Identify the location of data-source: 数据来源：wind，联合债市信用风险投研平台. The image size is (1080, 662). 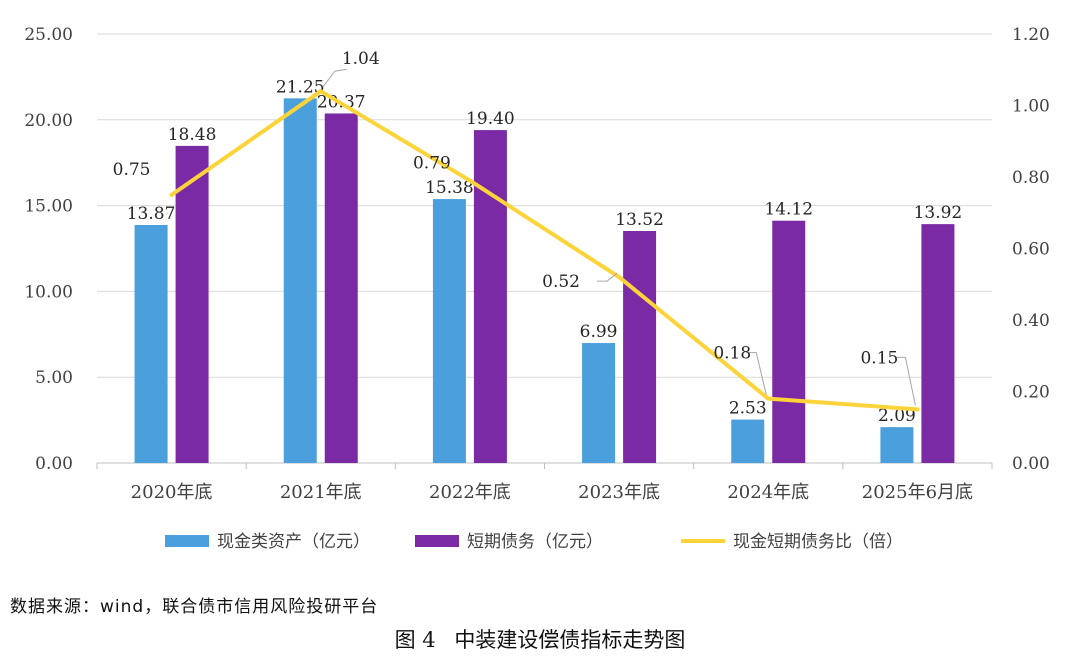
(194, 607).